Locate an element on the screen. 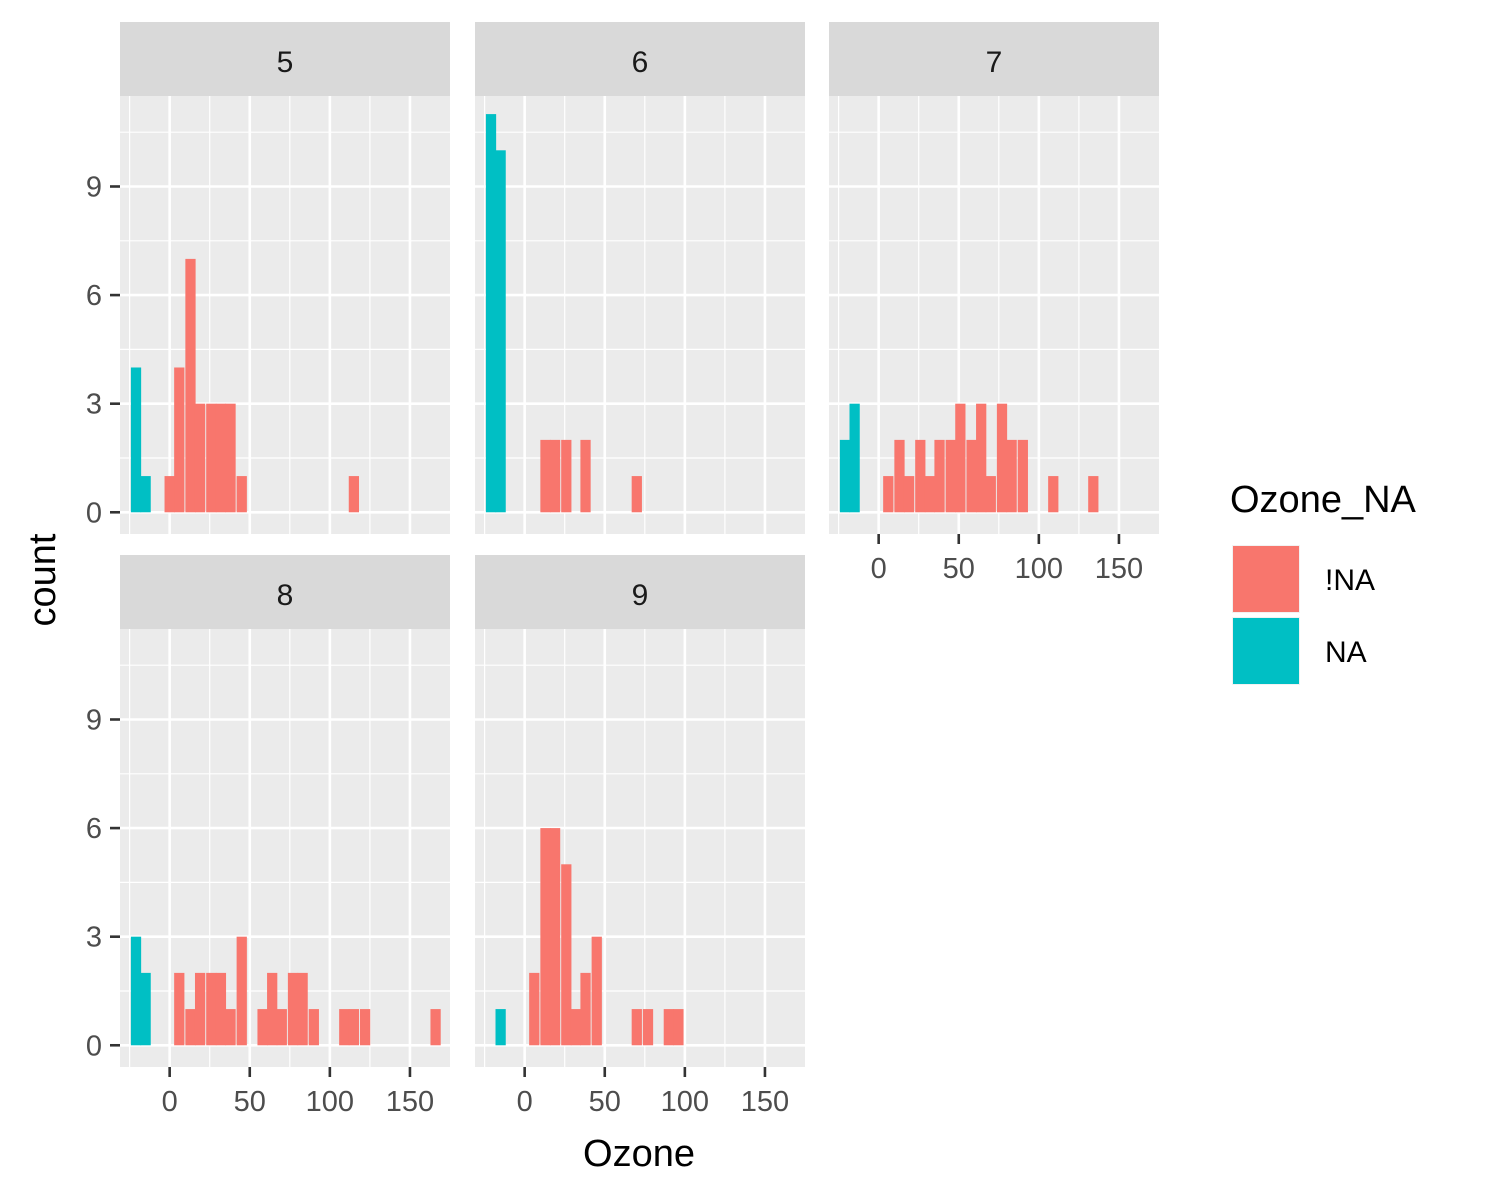 This screenshot has width=1500, height=1200. legend-item: NA is located at coordinates (1299, 651).